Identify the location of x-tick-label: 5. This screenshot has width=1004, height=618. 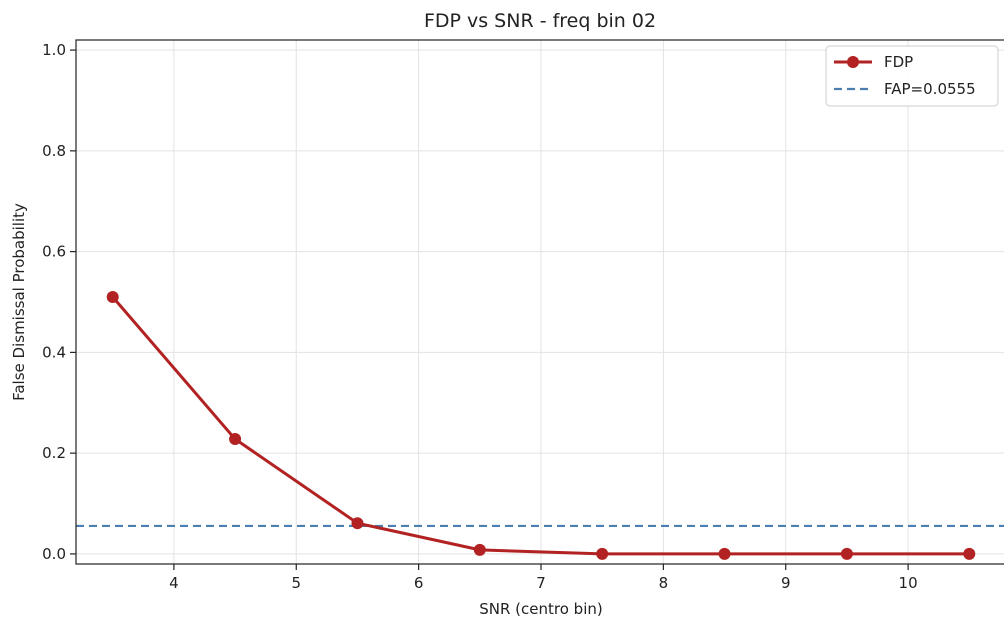
(296, 583).